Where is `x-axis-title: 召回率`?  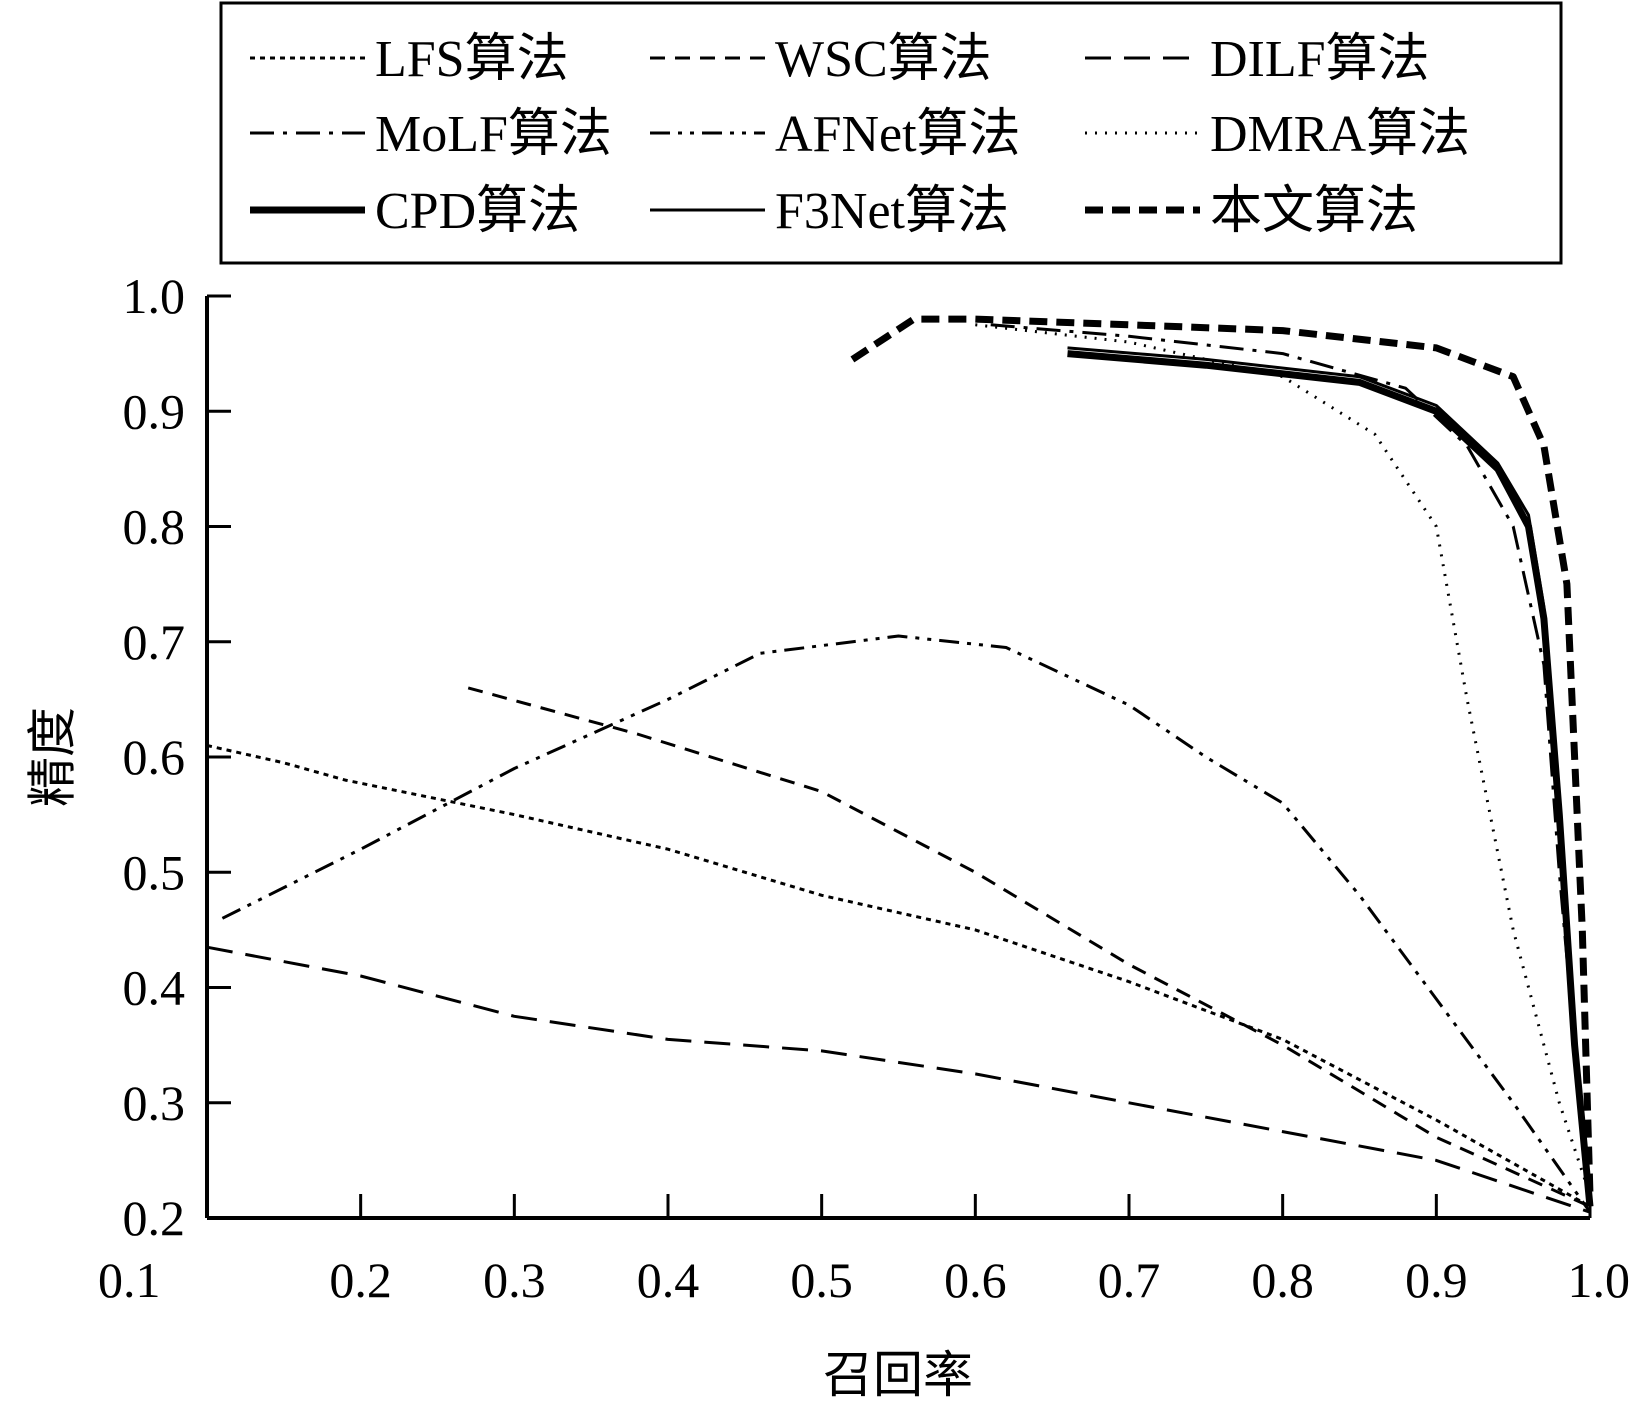 x-axis-title: 召回率 is located at coordinates (898, 1375).